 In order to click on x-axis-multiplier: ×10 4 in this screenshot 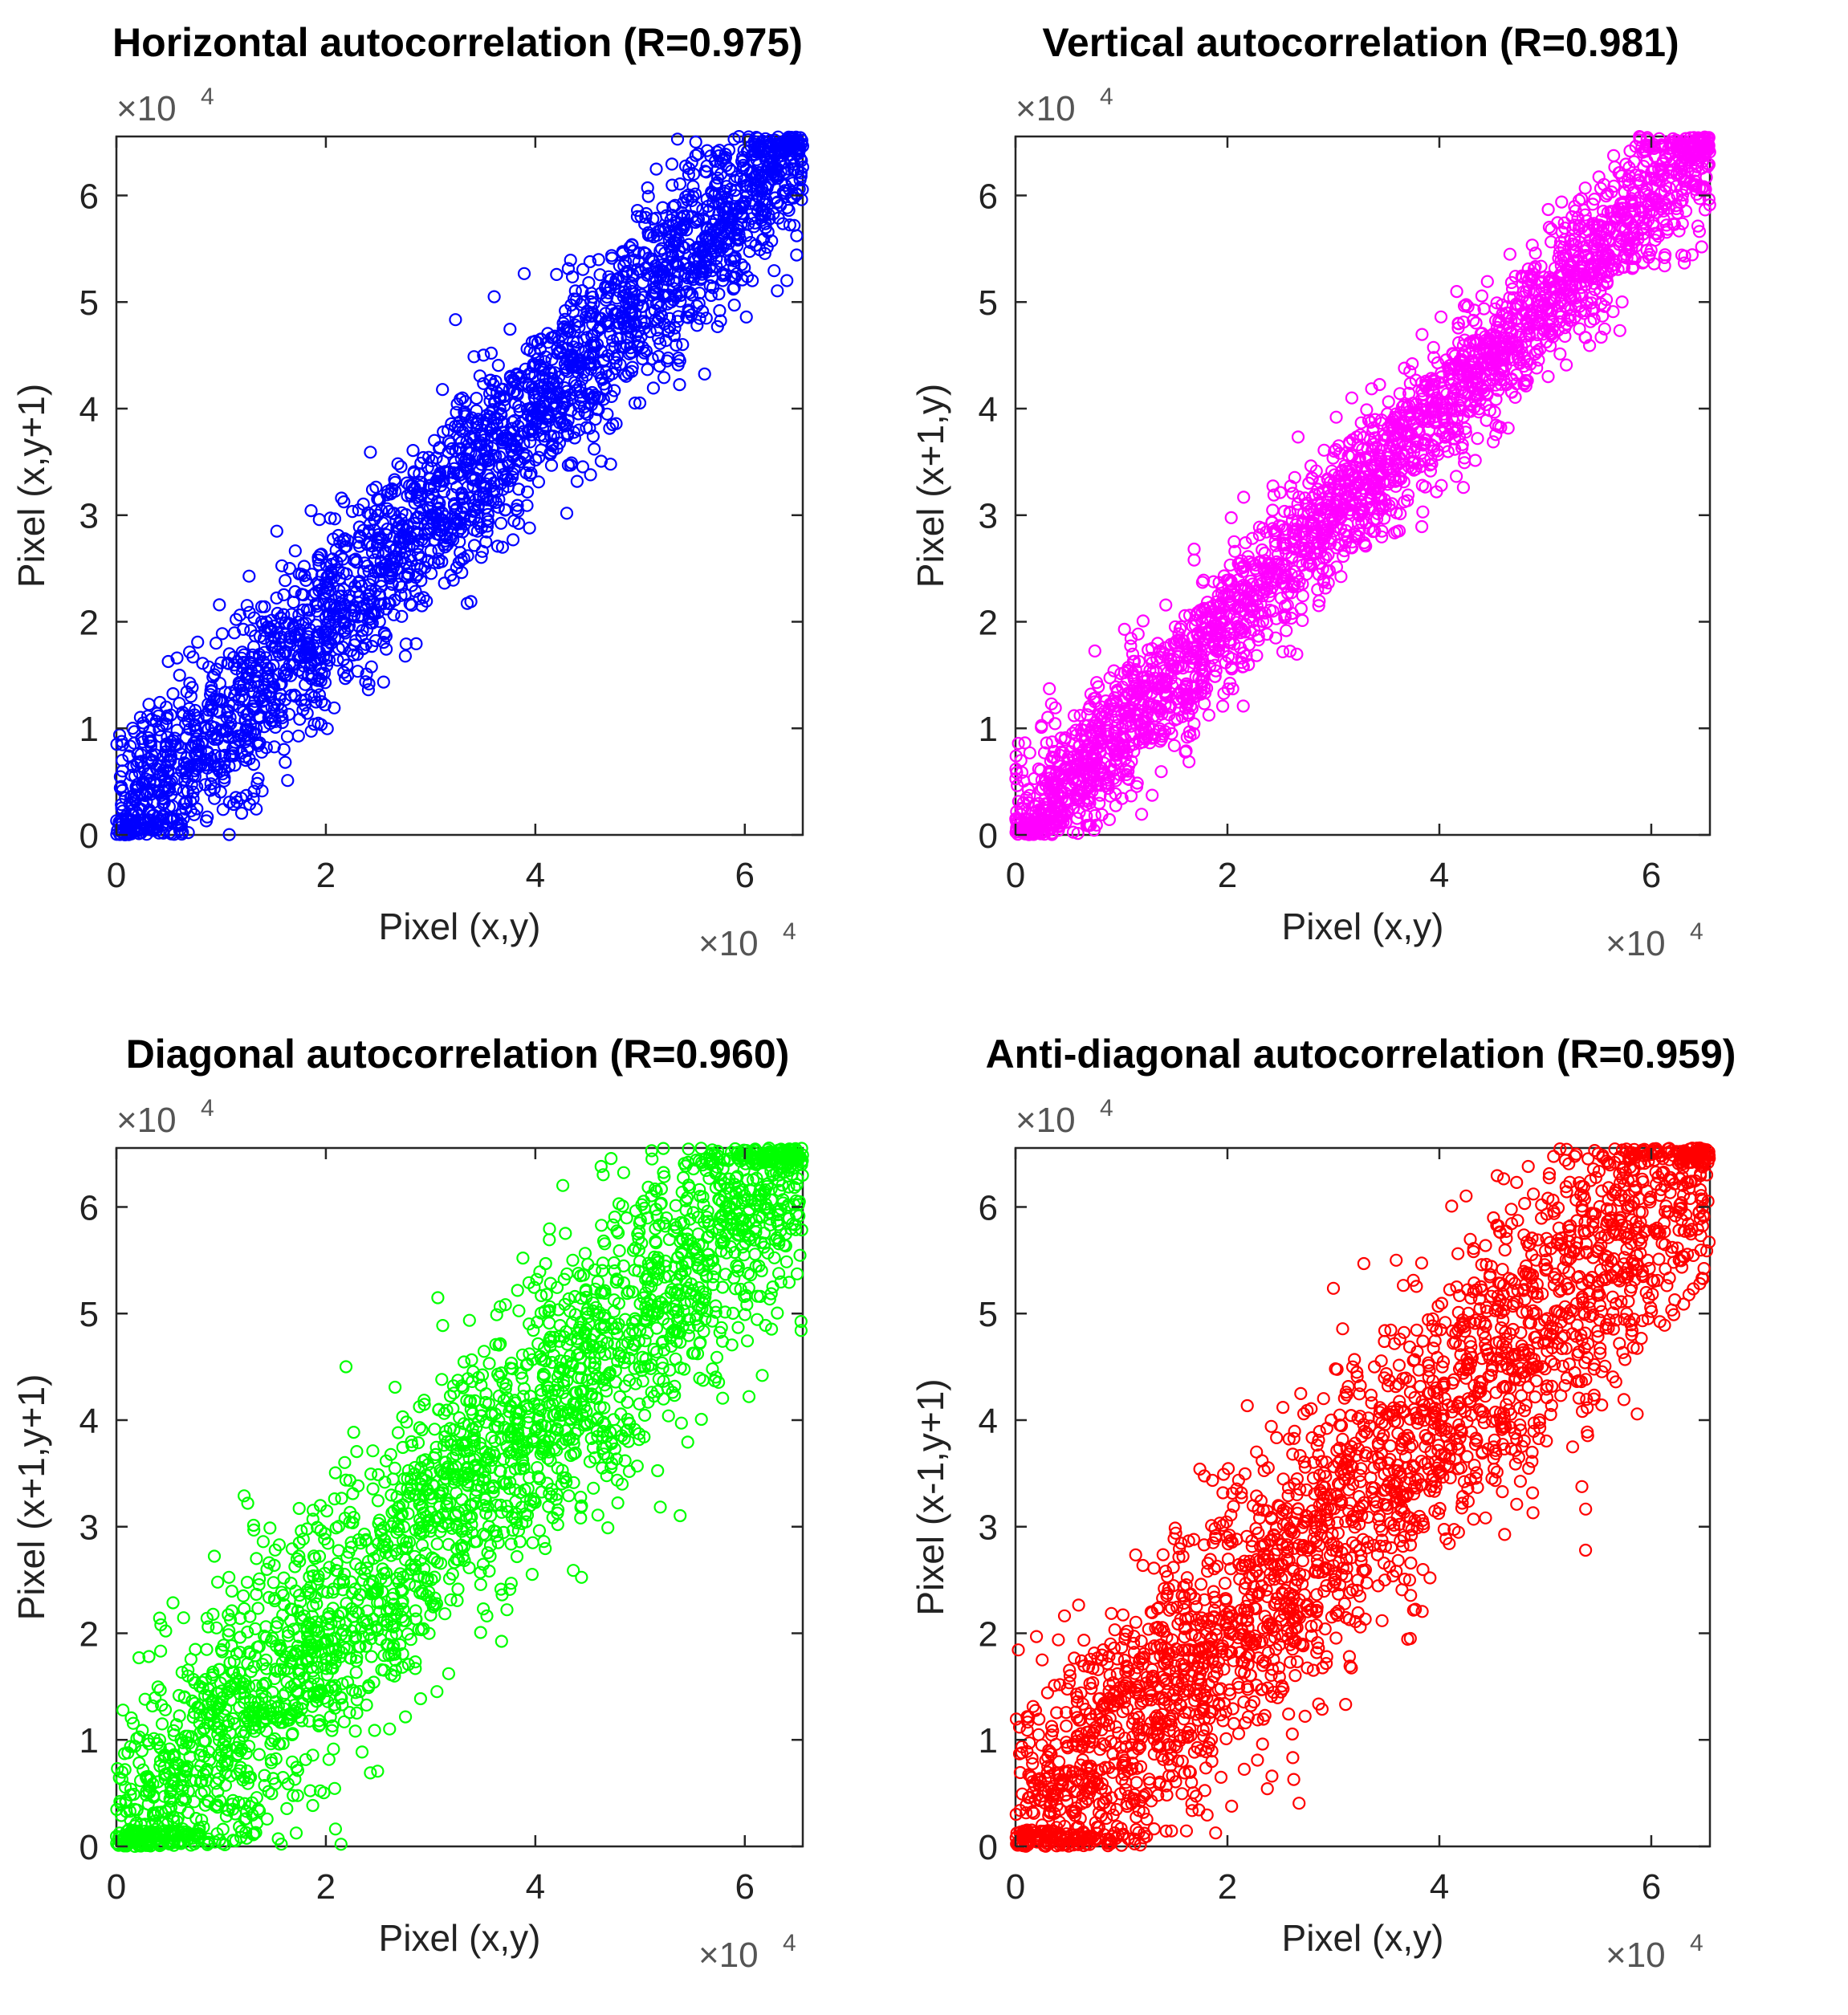, I will do `click(747, 940)`.